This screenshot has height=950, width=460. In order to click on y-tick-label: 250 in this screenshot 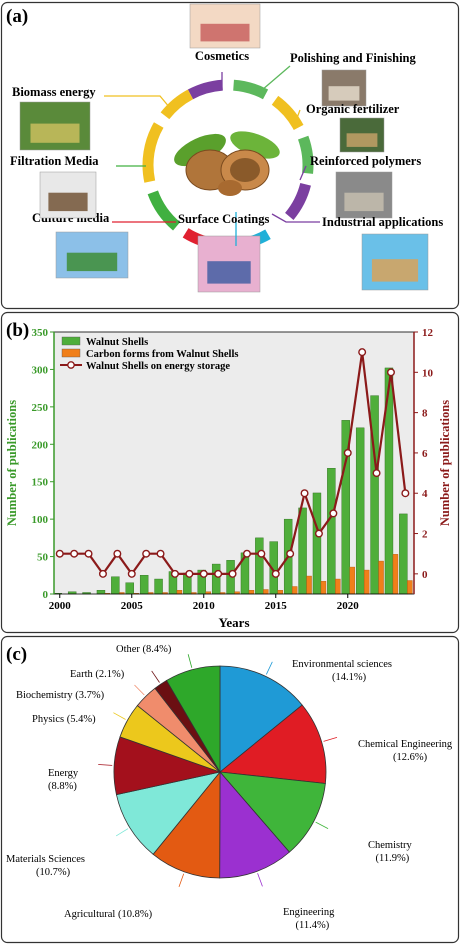, I will do `click(40, 408)`.